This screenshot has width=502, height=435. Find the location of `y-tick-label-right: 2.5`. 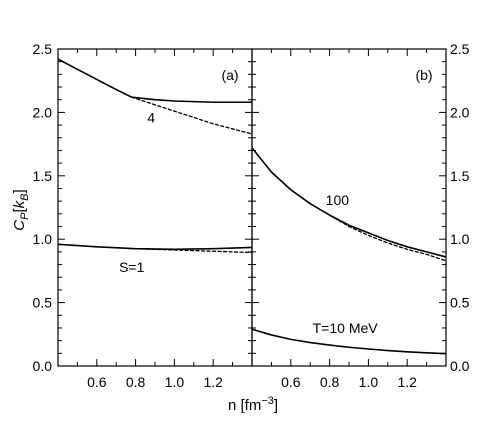

y-tick-label-right: 2.5 is located at coordinates (460, 49).